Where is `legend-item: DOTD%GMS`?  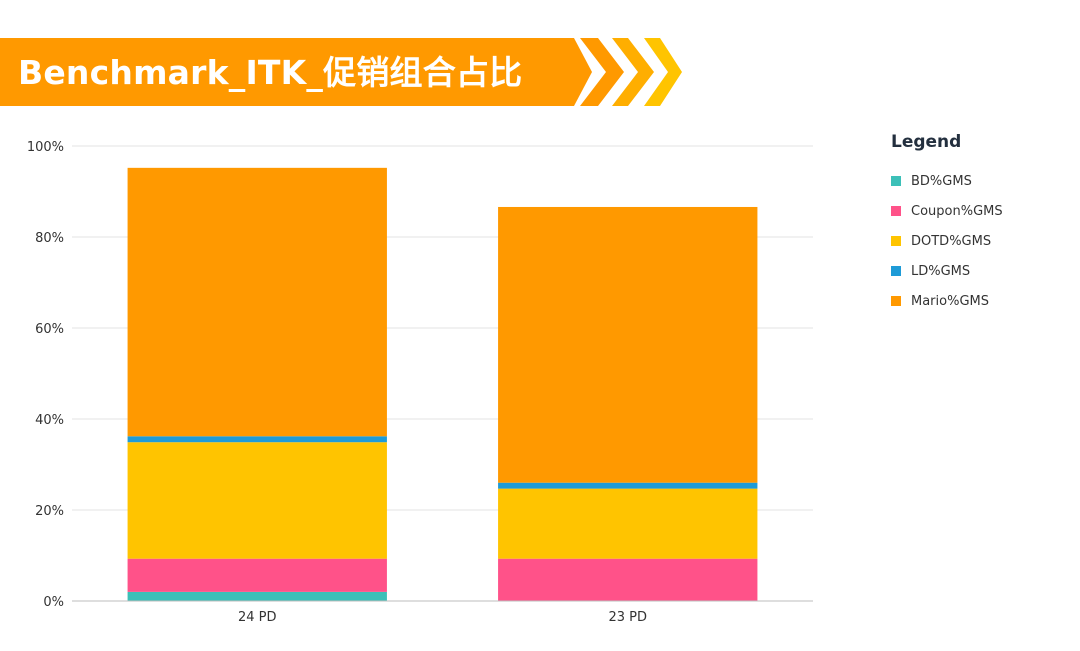
legend-item: DOTD%GMS is located at coordinates (947, 241).